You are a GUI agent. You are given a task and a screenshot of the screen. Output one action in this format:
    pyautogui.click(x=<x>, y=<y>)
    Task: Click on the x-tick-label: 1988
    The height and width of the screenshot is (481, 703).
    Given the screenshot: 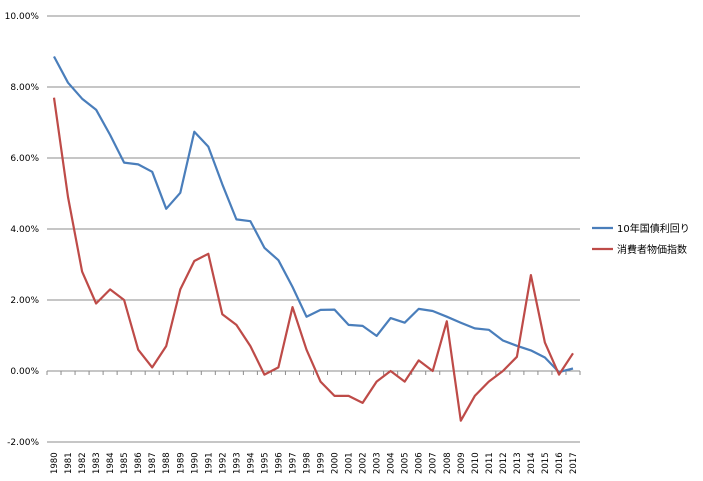 What is the action you would take?
    pyautogui.click(x=167, y=463)
    